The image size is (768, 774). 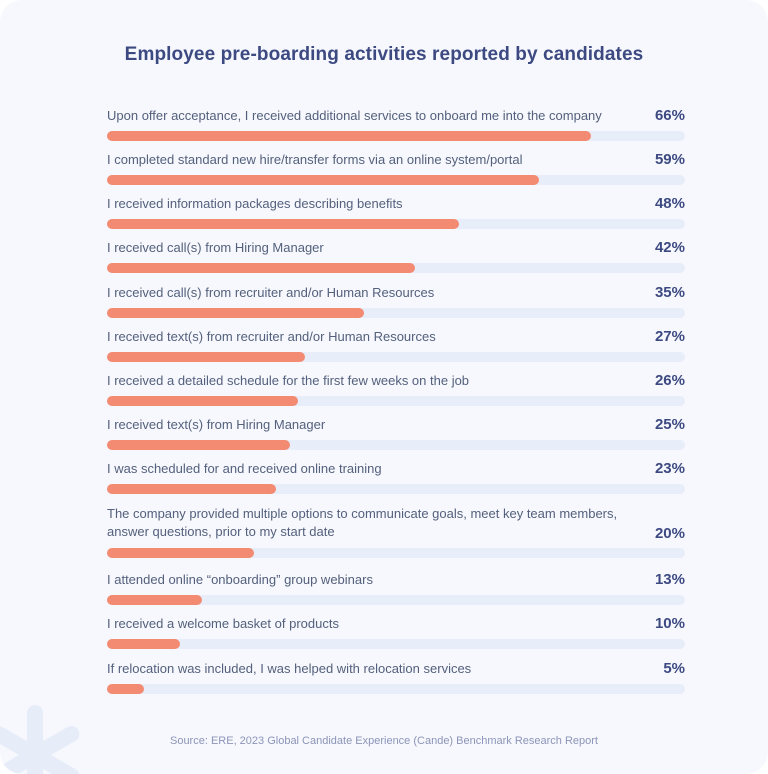 I want to click on bar-value-label: 20%, so click(x=669, y=533).